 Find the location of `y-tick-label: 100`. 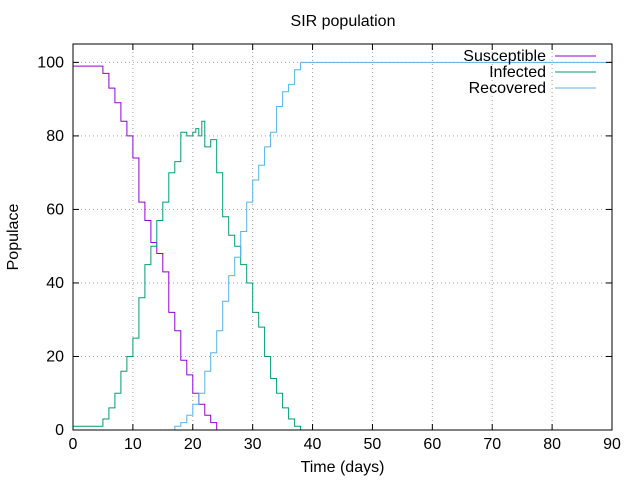

y-tick-label: 100 is located at coordinates (50, 62).